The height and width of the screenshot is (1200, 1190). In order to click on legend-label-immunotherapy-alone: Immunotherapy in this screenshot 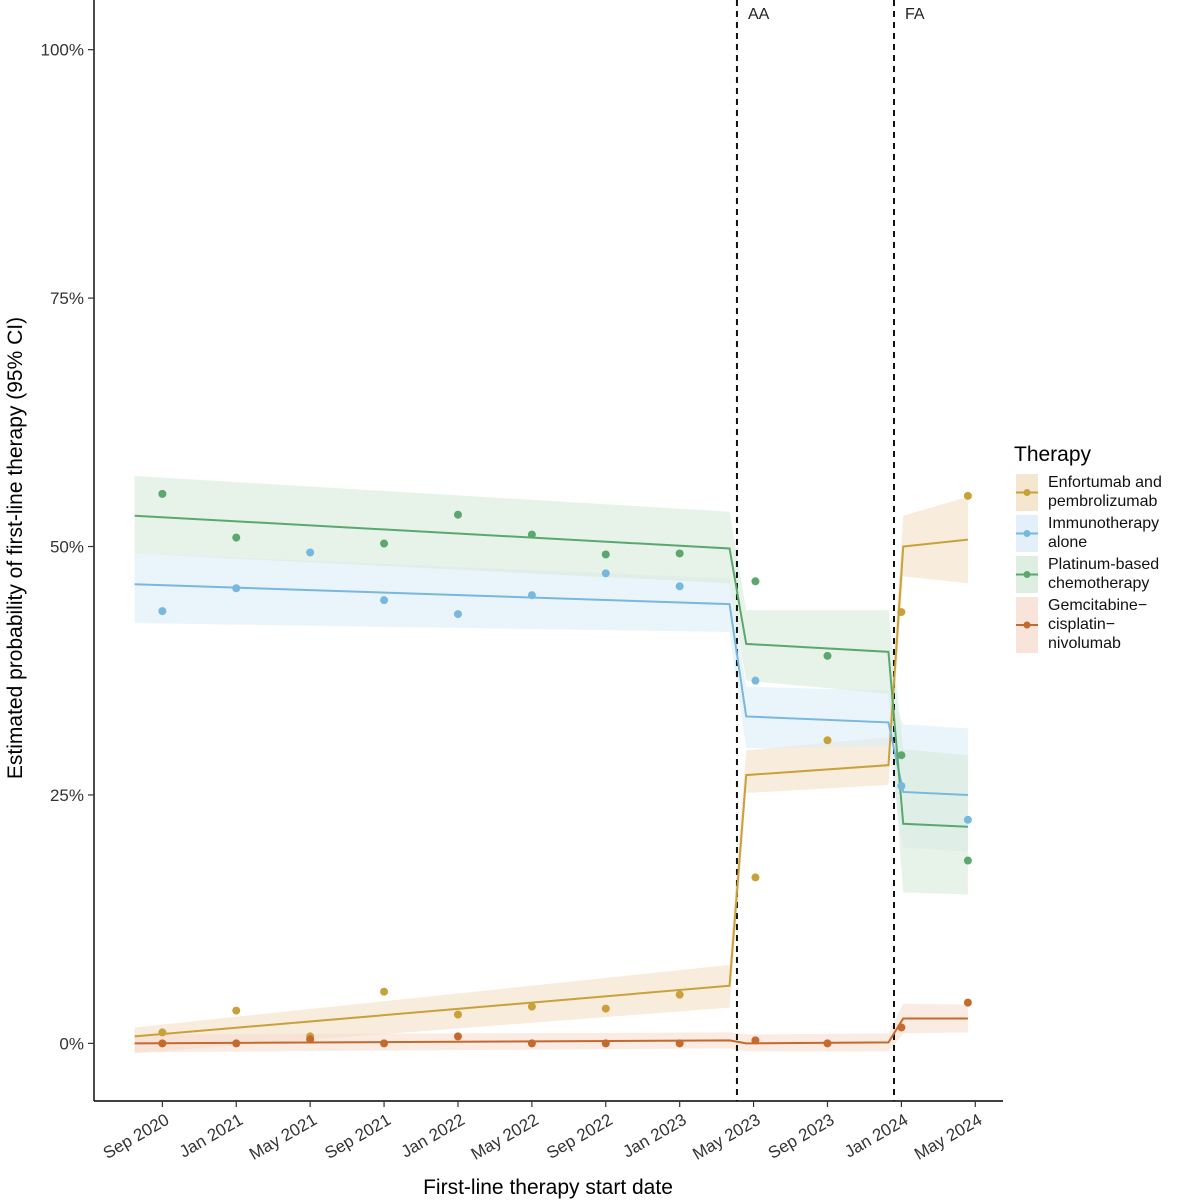, I will do `click(1103, 523)`.